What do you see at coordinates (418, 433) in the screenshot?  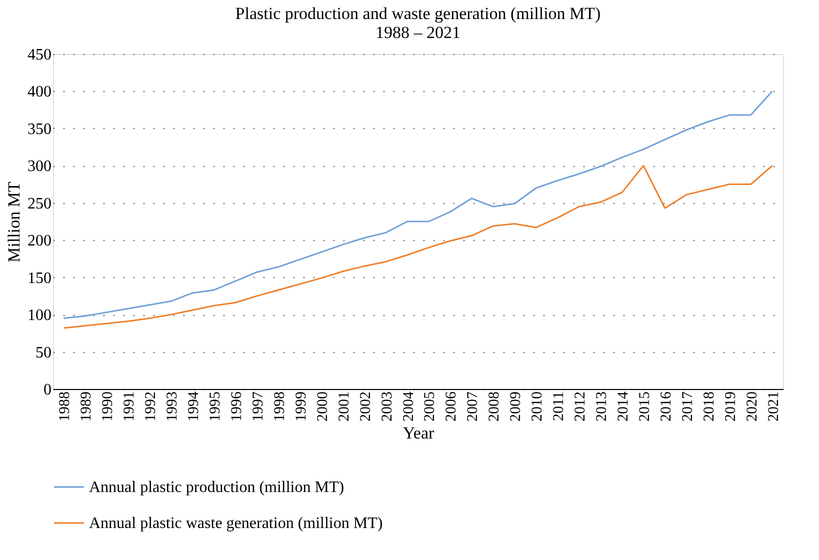 I see `x-axis-title: Year` at bounding box center [418, 433].